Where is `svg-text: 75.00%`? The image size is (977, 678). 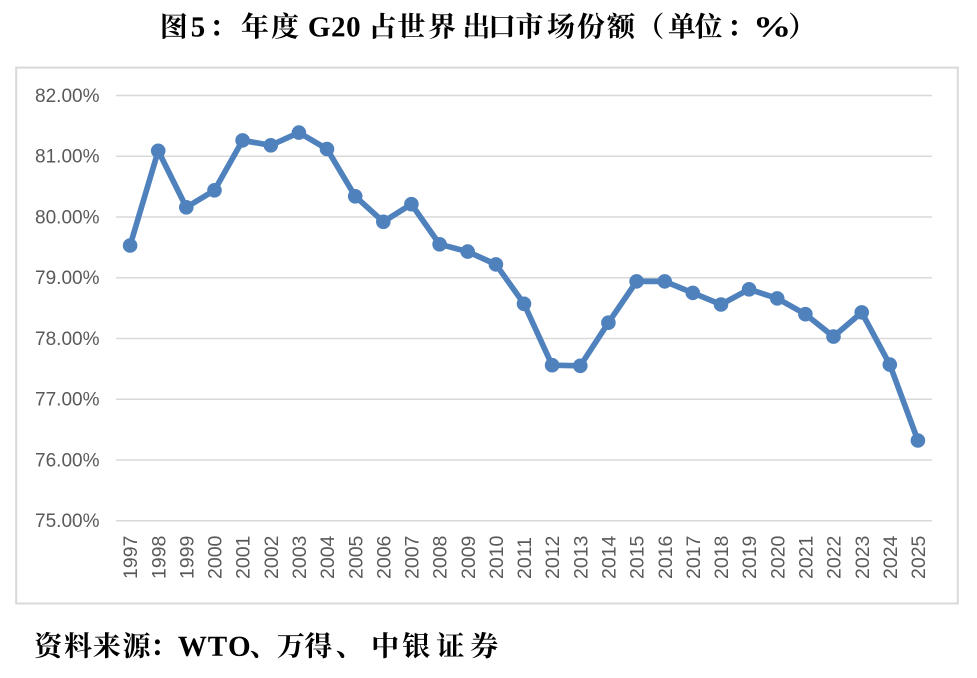 svg-text: 75.00% is located at coordinates (67, 521).